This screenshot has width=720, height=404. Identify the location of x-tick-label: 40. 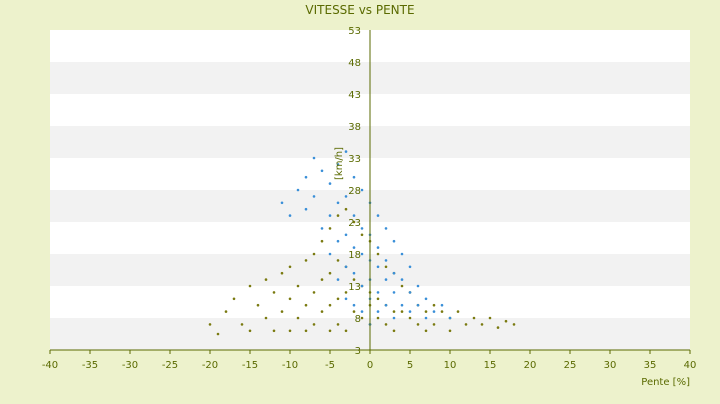
(690, 365).